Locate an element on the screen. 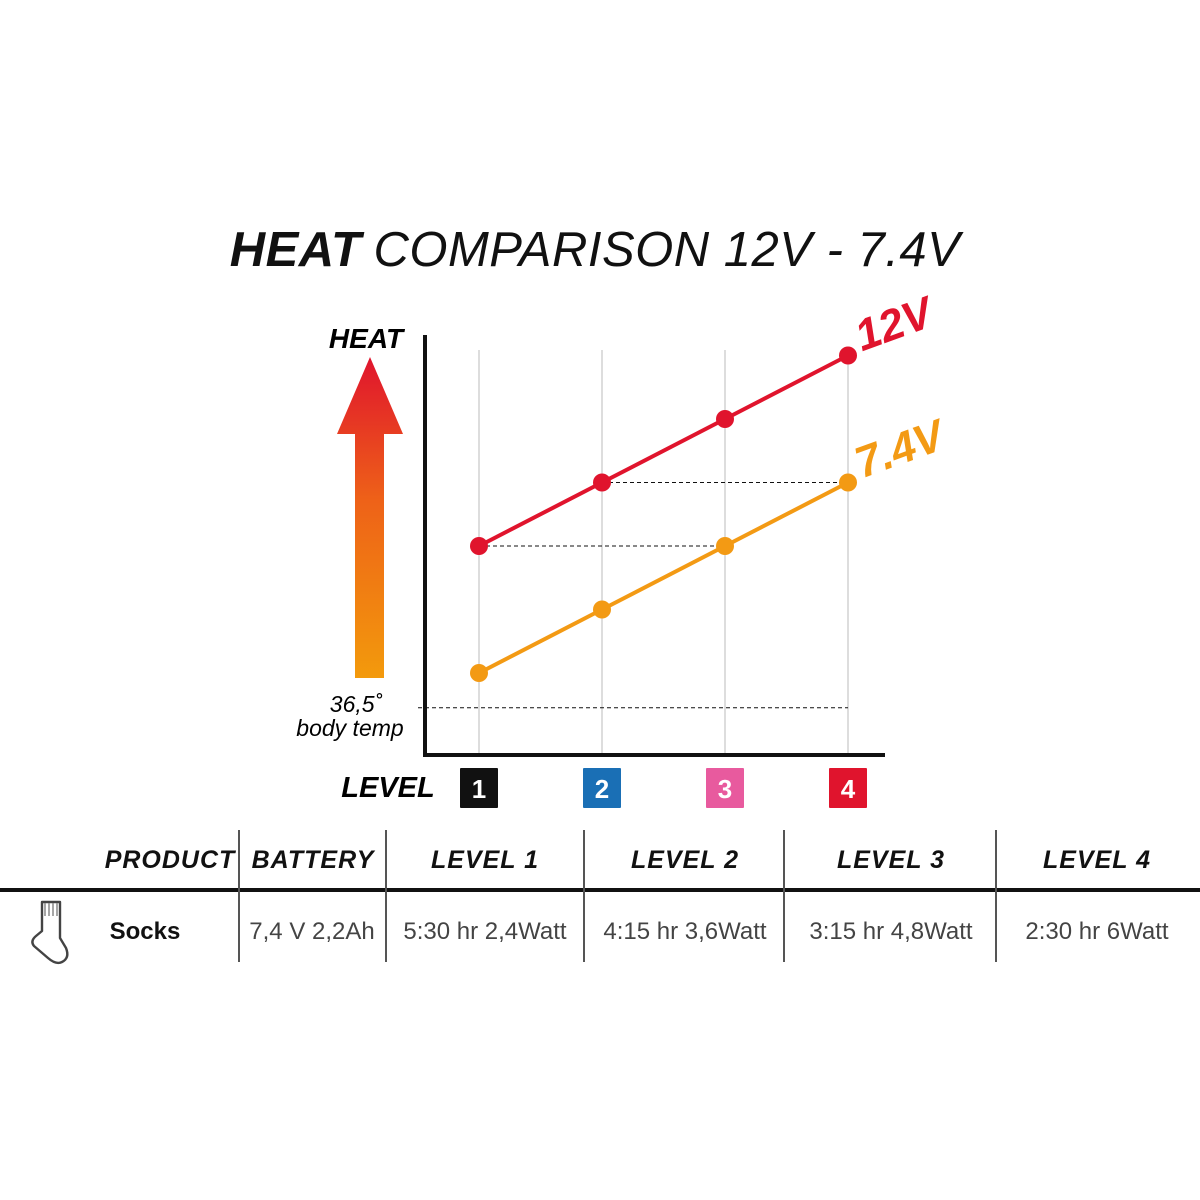  baseline-value-label: 36,5˚ is located at coordinates (356, 704).